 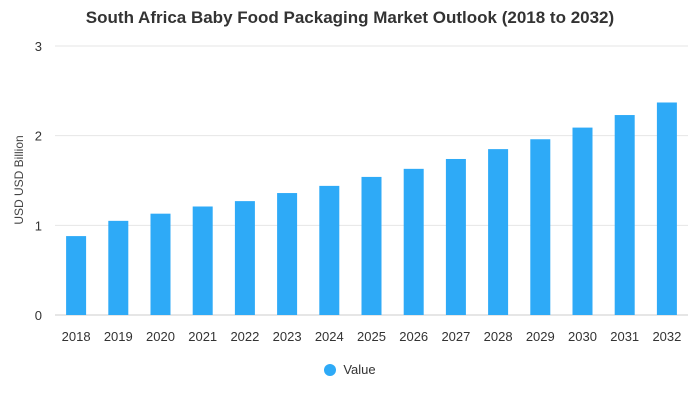 I want to click on bar-2032, so click(x=666, y=209).